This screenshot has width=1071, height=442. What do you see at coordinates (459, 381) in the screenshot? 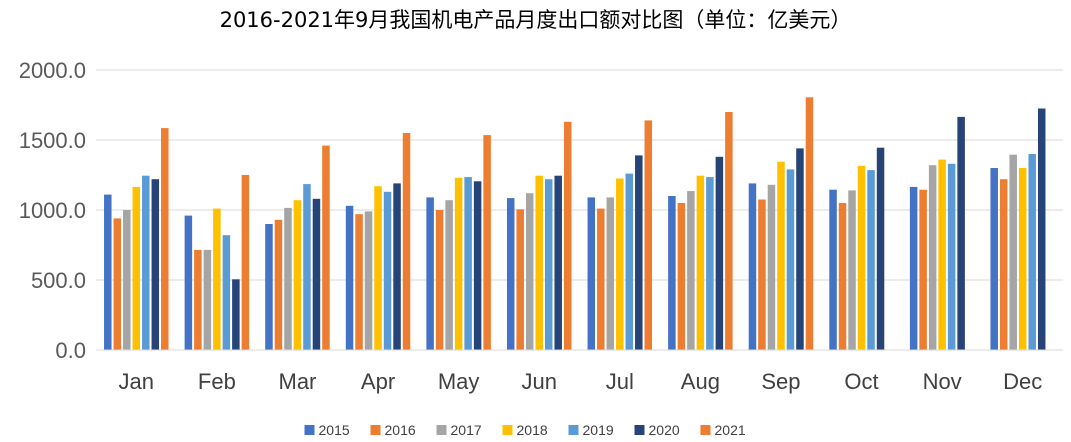
I see `x-tick-label: May` at bounding box center [459, 381].